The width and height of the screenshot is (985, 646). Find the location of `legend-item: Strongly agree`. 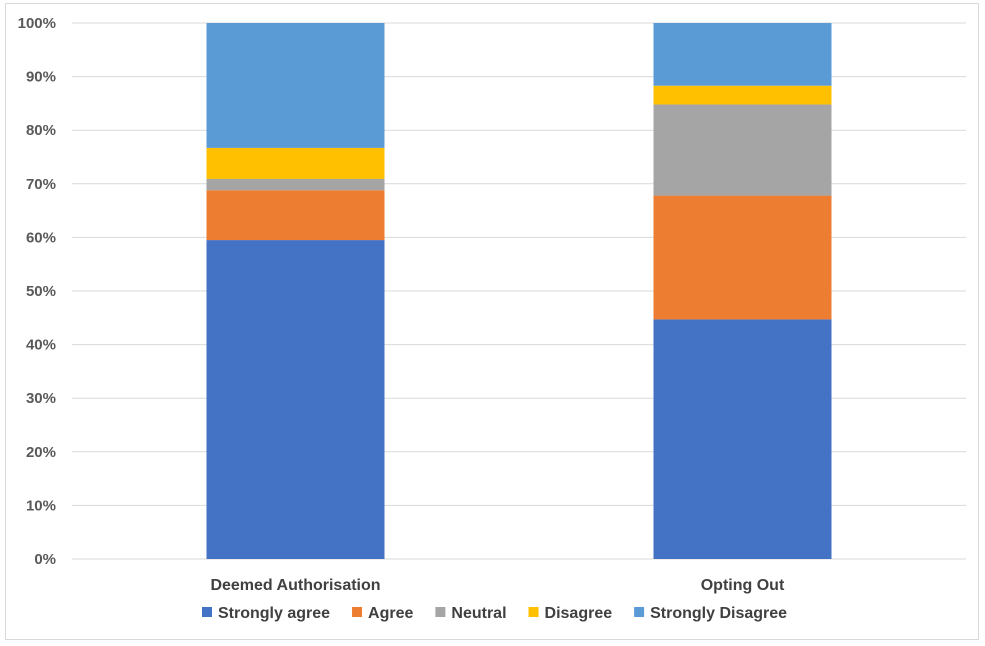

legend-item: Strongly agree is located at coordinates (266, 613).